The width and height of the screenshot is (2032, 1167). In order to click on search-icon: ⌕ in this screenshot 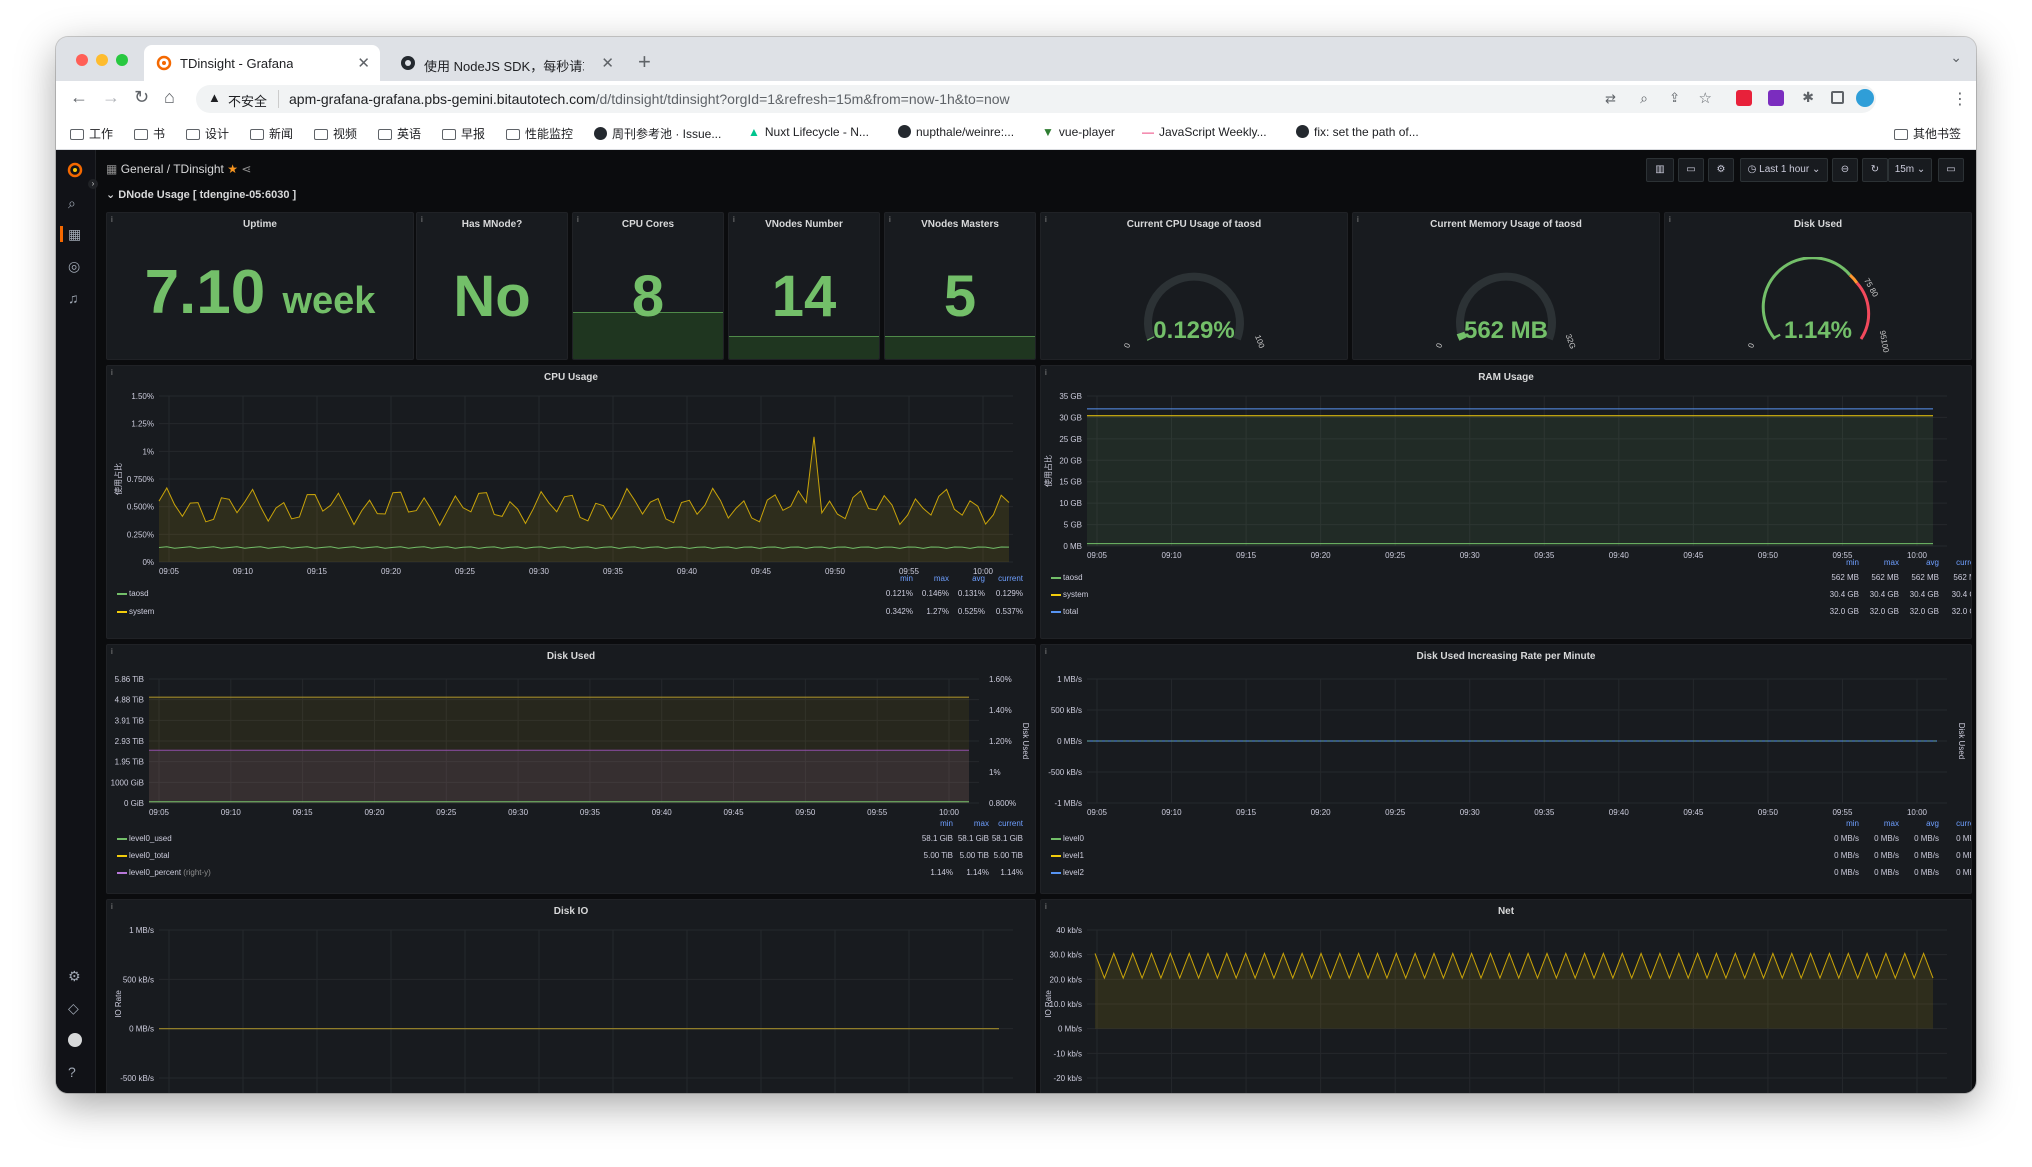, I will do `click(72, 203)`.